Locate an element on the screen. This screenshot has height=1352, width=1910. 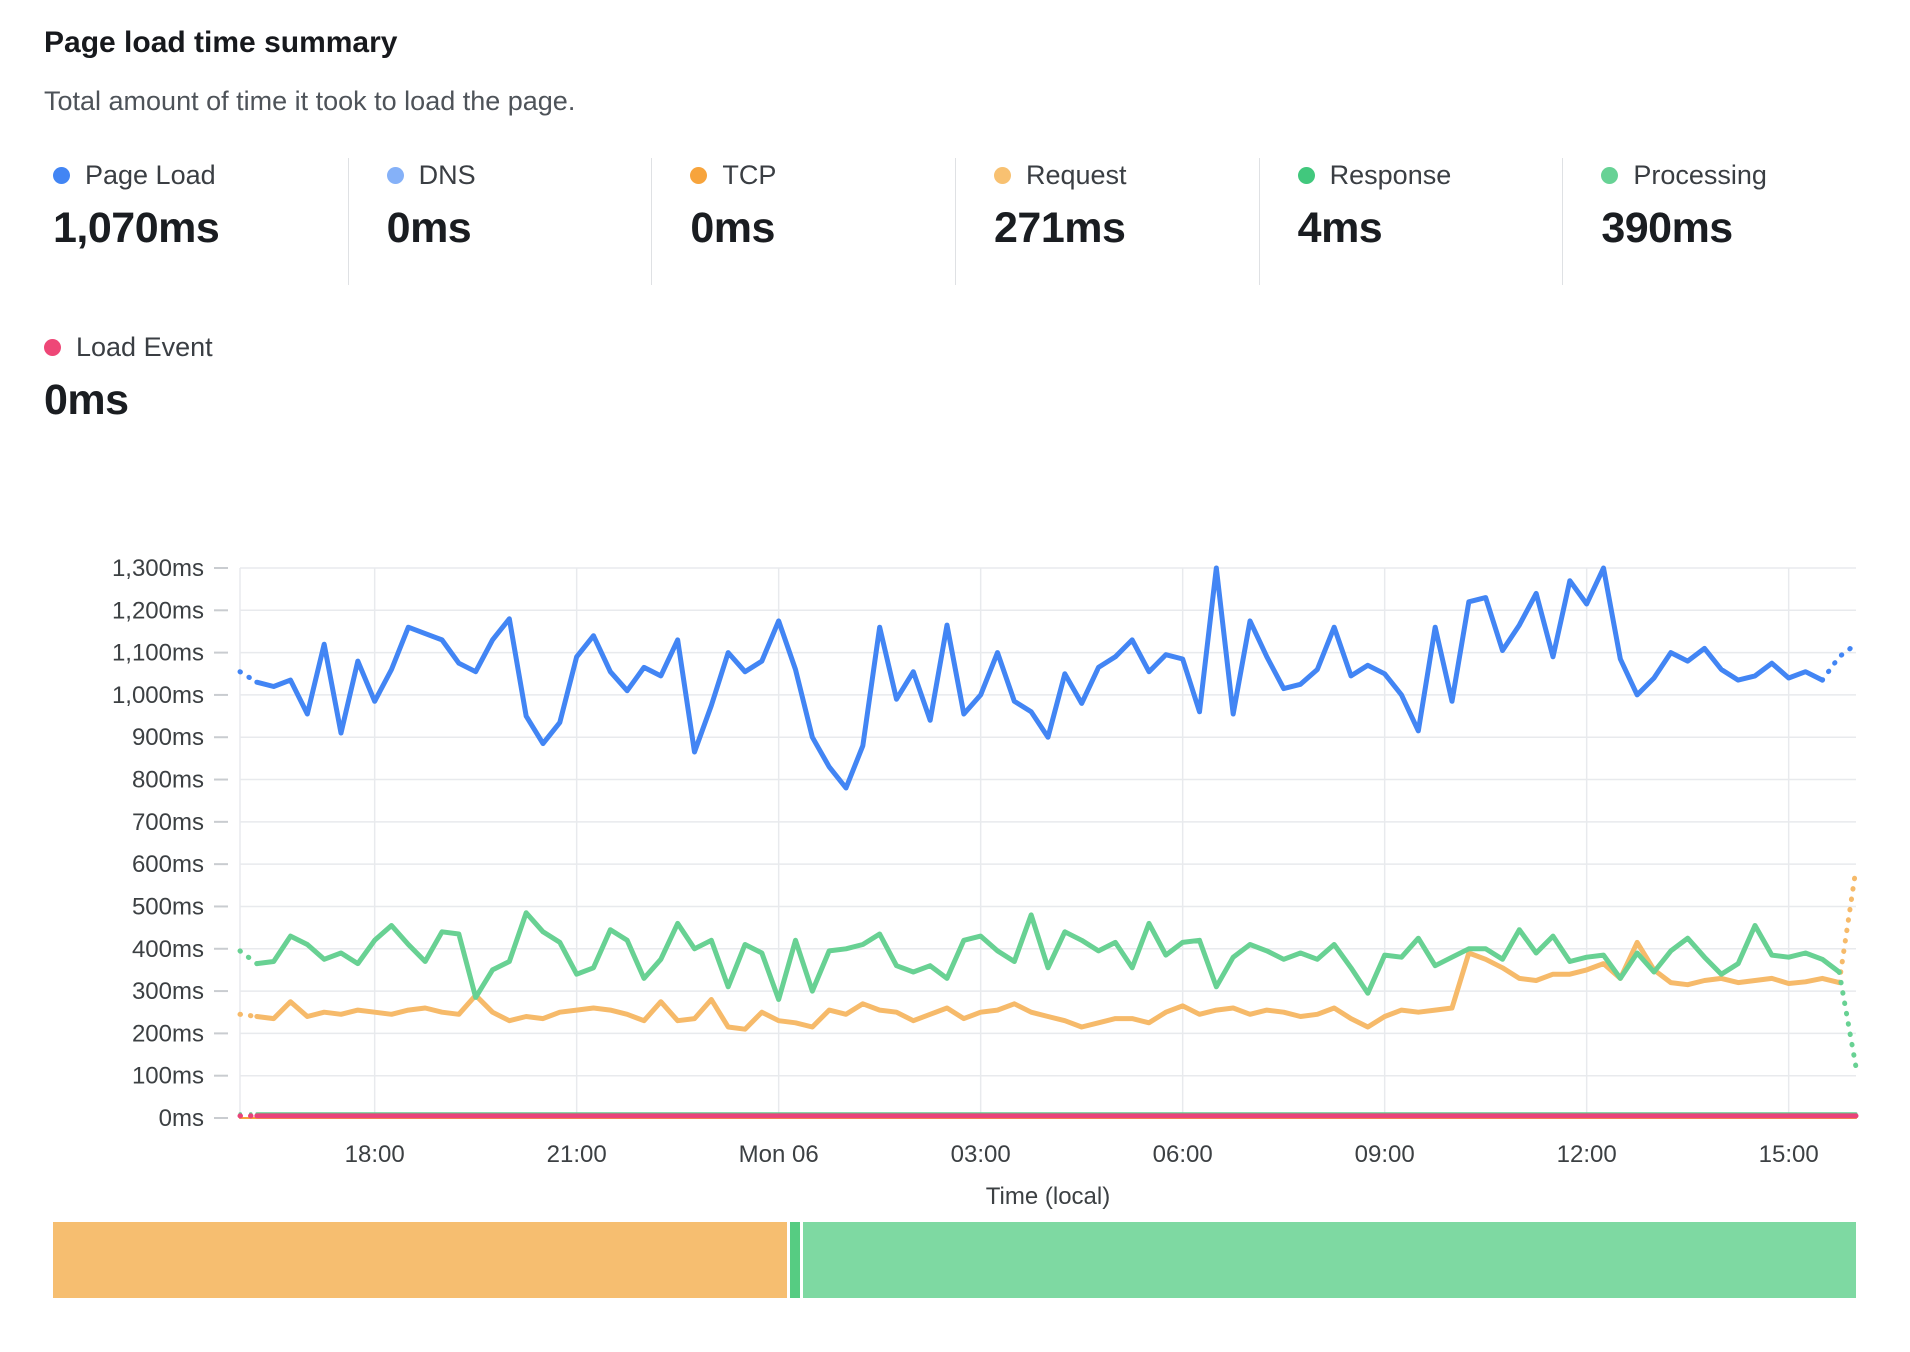
metric-response: Response 4ms is located at coordinates (1410, 221).